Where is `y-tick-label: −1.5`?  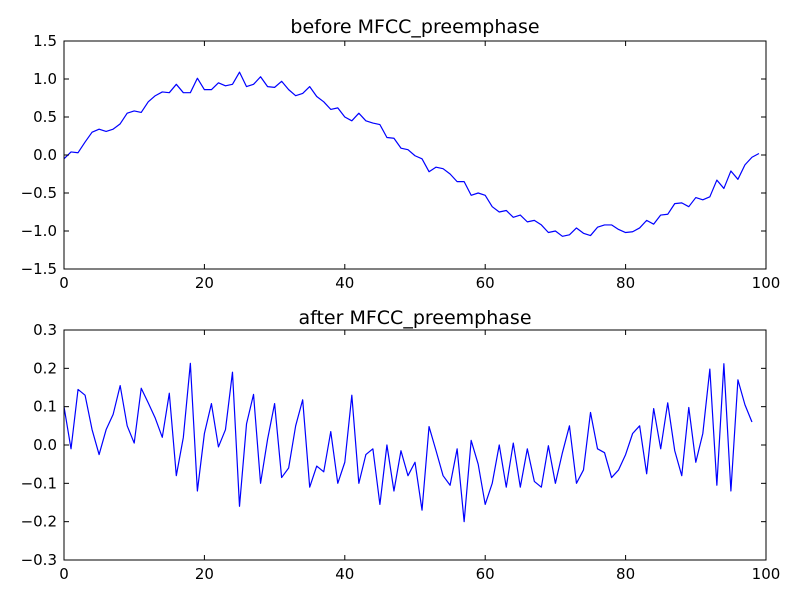 y-tick-label: −1.5 is located at coordinates (39, 269).